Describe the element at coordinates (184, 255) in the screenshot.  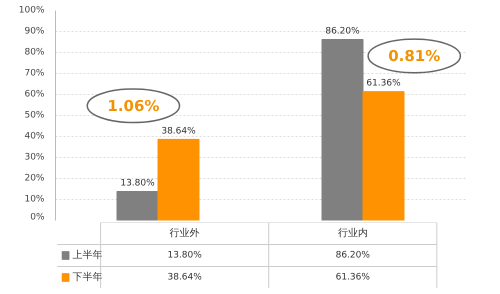
I see `data-label: 13.80%` at that location.